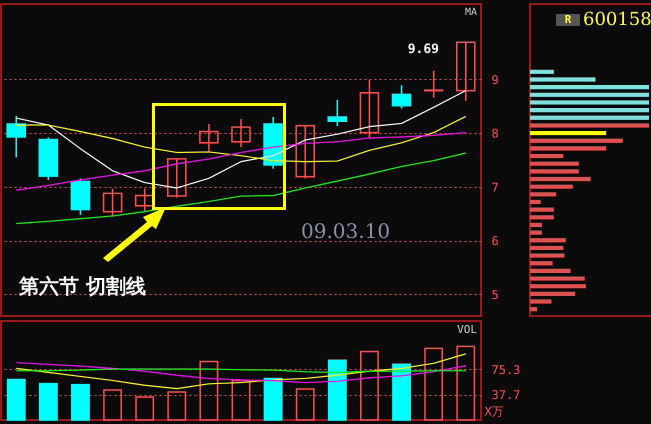 This screenshot has width=651, height=424. What do you see at coordinates (495, 187) in the screenshot?
I see `y-tick-label: 7` at bounding box center [495, 187].